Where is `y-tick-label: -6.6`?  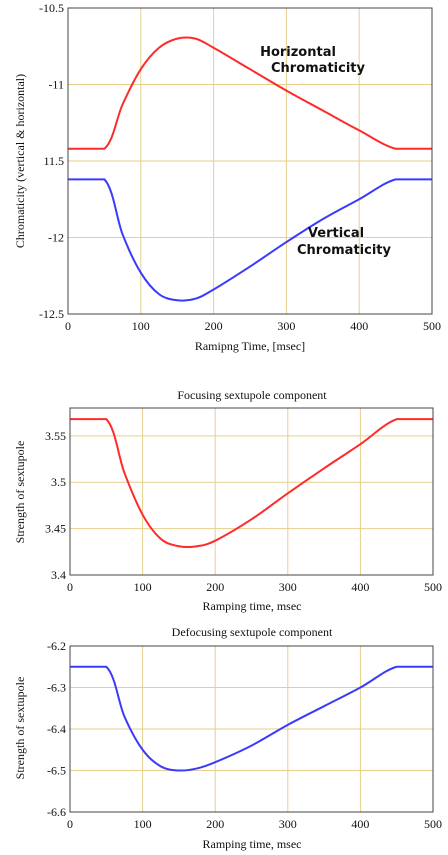
y-tick-label: -6.6 is located at coordinates (56, 812).